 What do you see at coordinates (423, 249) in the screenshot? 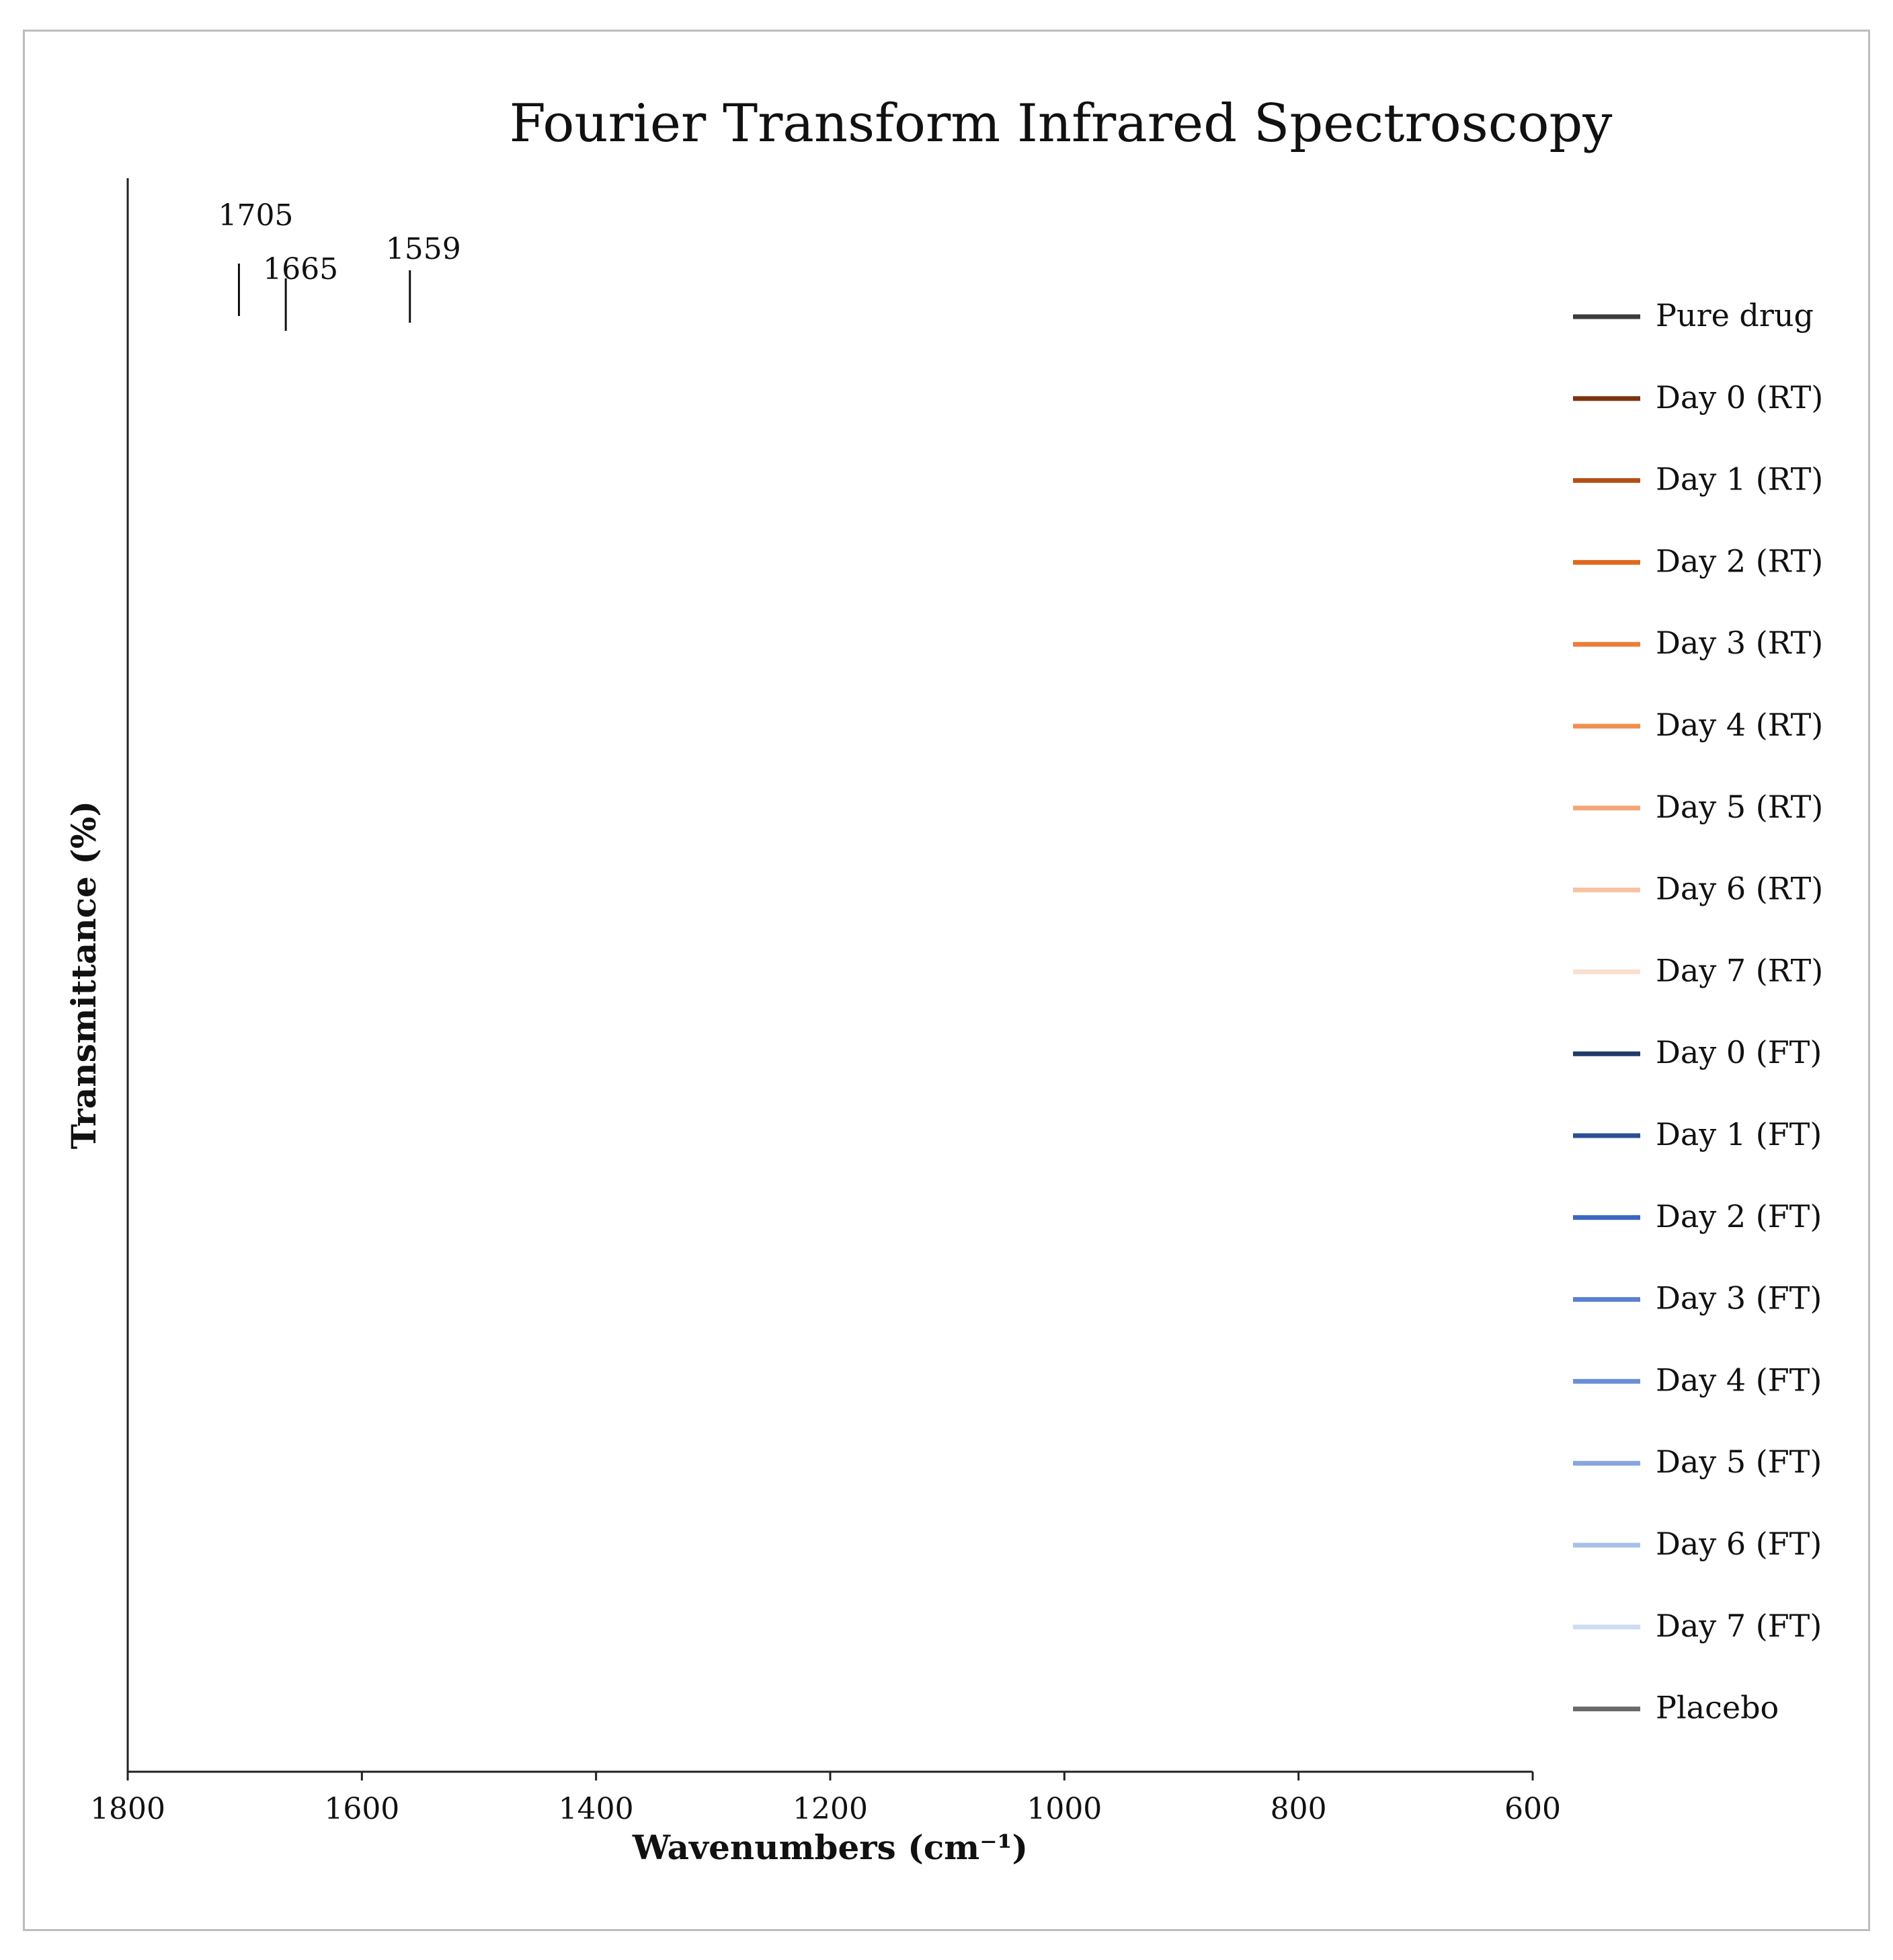
I see `peak-label: 1559` at bounding box center [423, 249].